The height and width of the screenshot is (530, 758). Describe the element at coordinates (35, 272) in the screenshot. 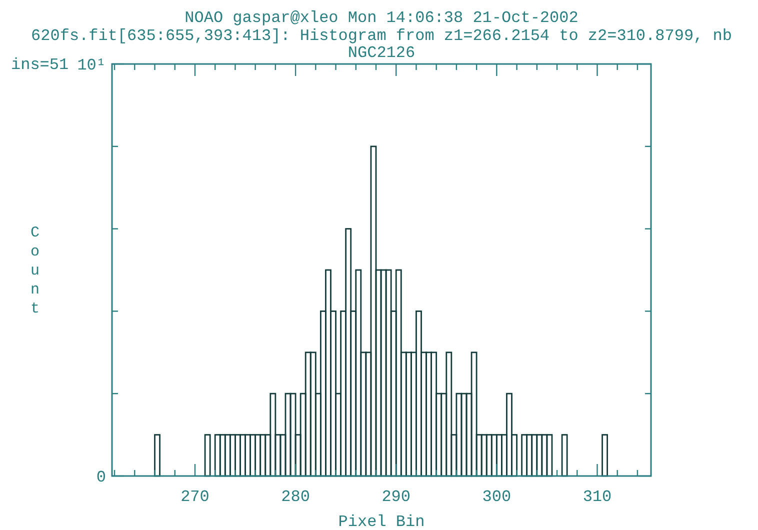

I see `y-axis-title: Count` at that location.